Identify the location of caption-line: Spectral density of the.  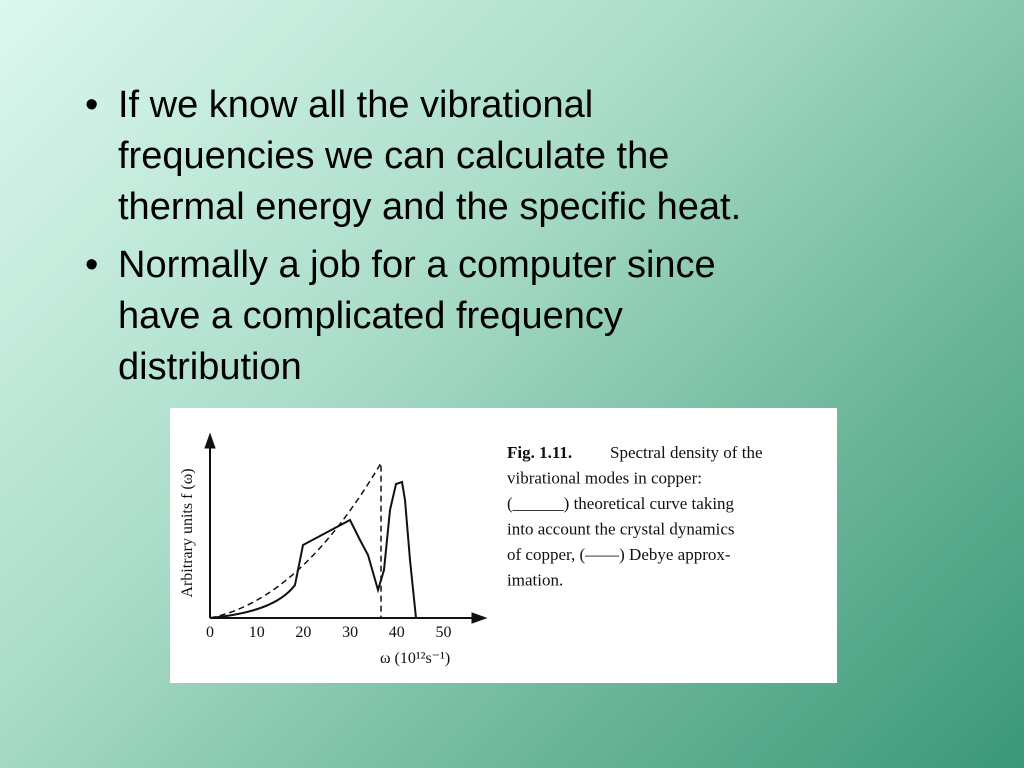
(686, 452).